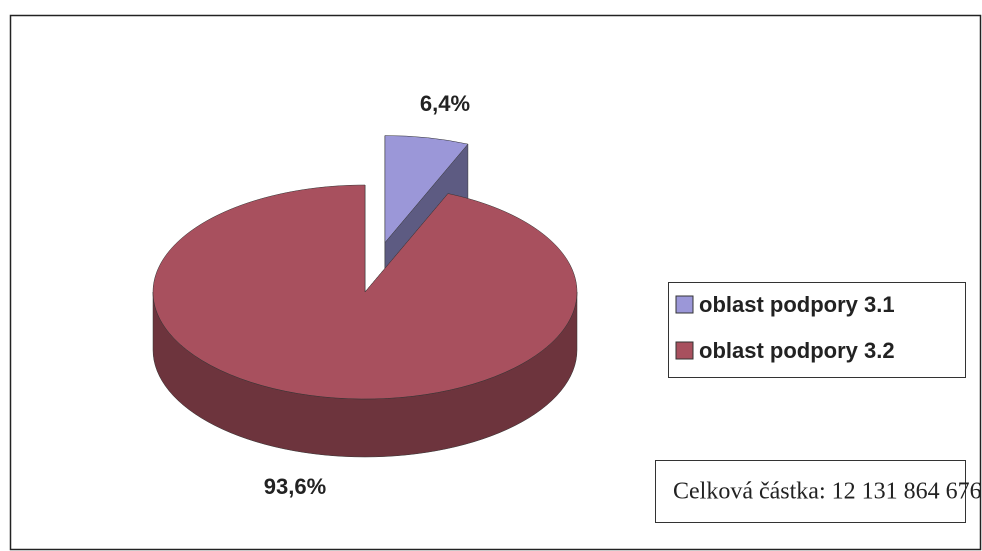  Describe the element at coordinates (827, 492) in the screenshot. I see `annotation: Celková částka: 12 131 864 676 Kč` at that location.